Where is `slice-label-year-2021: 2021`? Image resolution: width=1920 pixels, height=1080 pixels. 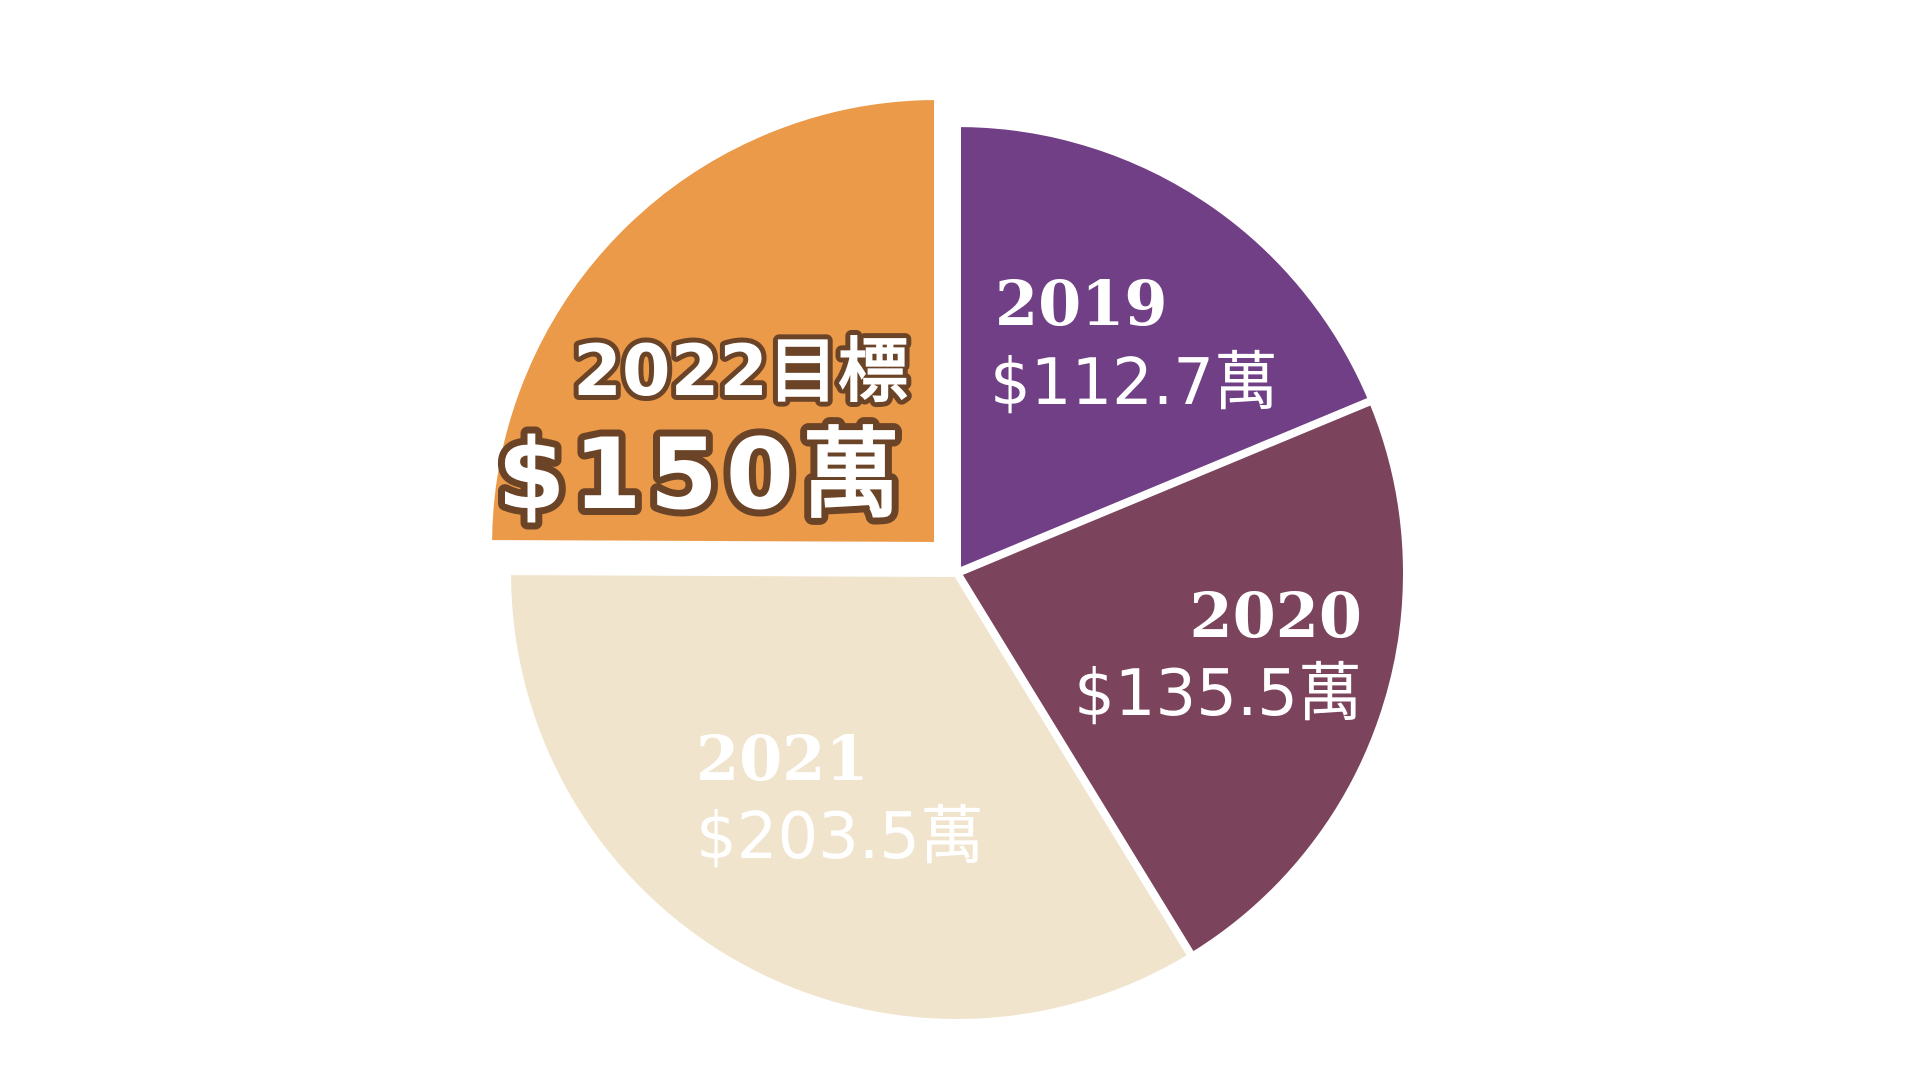 slice-label-year-2021: 2021 is located at coordinates (782, 758).